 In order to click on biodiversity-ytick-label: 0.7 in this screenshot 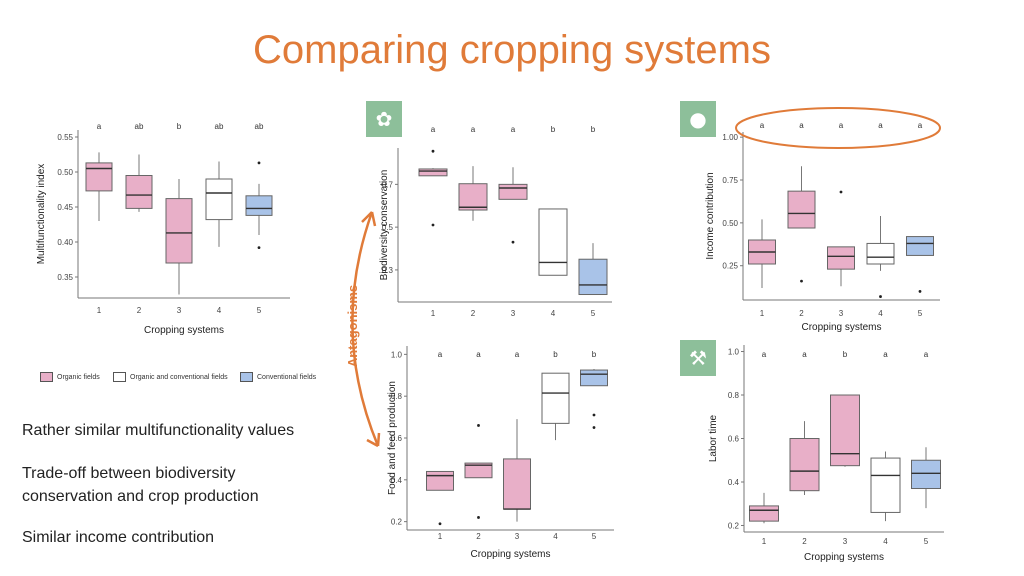, I will do `click(388, 184)`.